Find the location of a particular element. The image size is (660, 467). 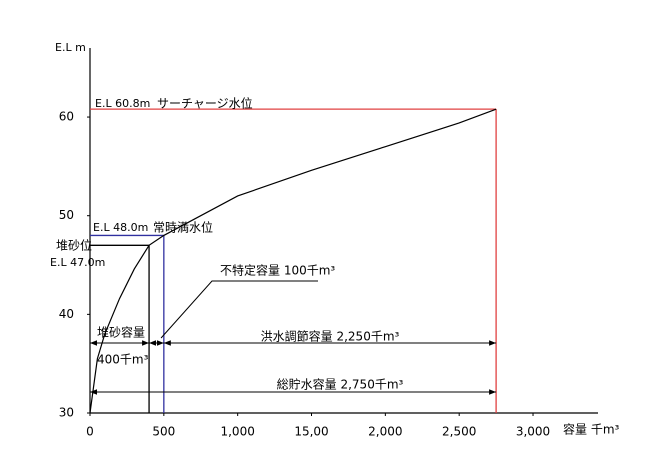

annotation: 総貯水容量 2,750千m³ is located at coordinates (340, 384).